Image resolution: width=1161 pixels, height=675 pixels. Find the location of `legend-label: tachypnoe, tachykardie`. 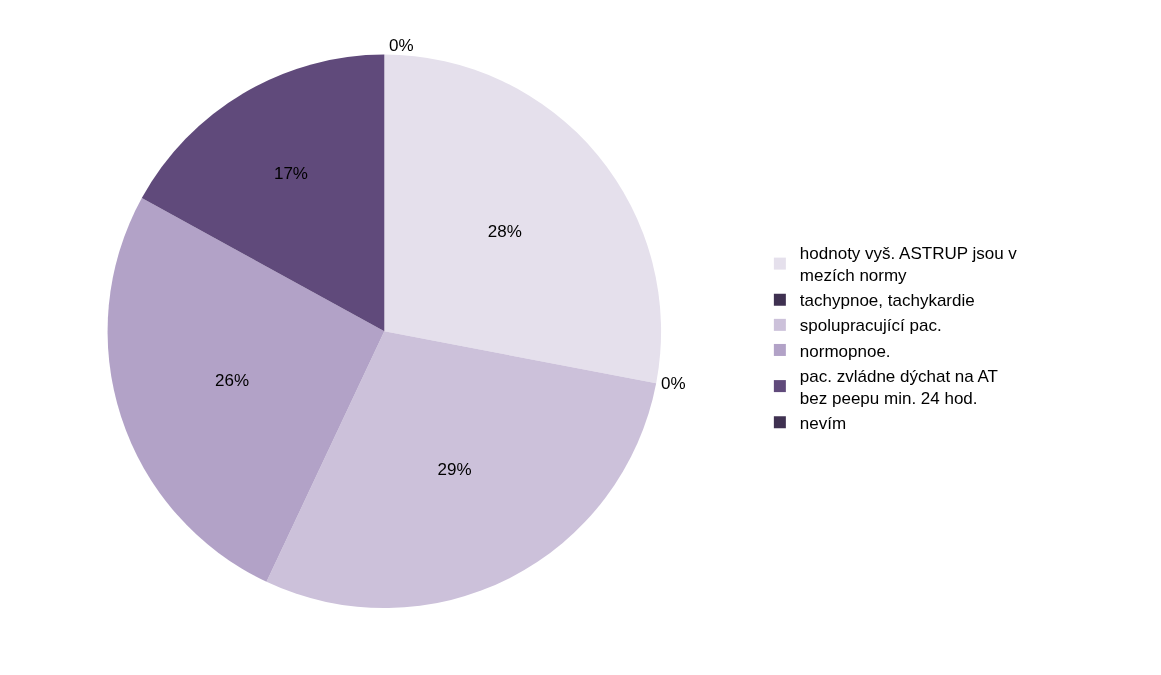

legend-label: tachypnoe, tachykardie is located at coordinates (887, 301).